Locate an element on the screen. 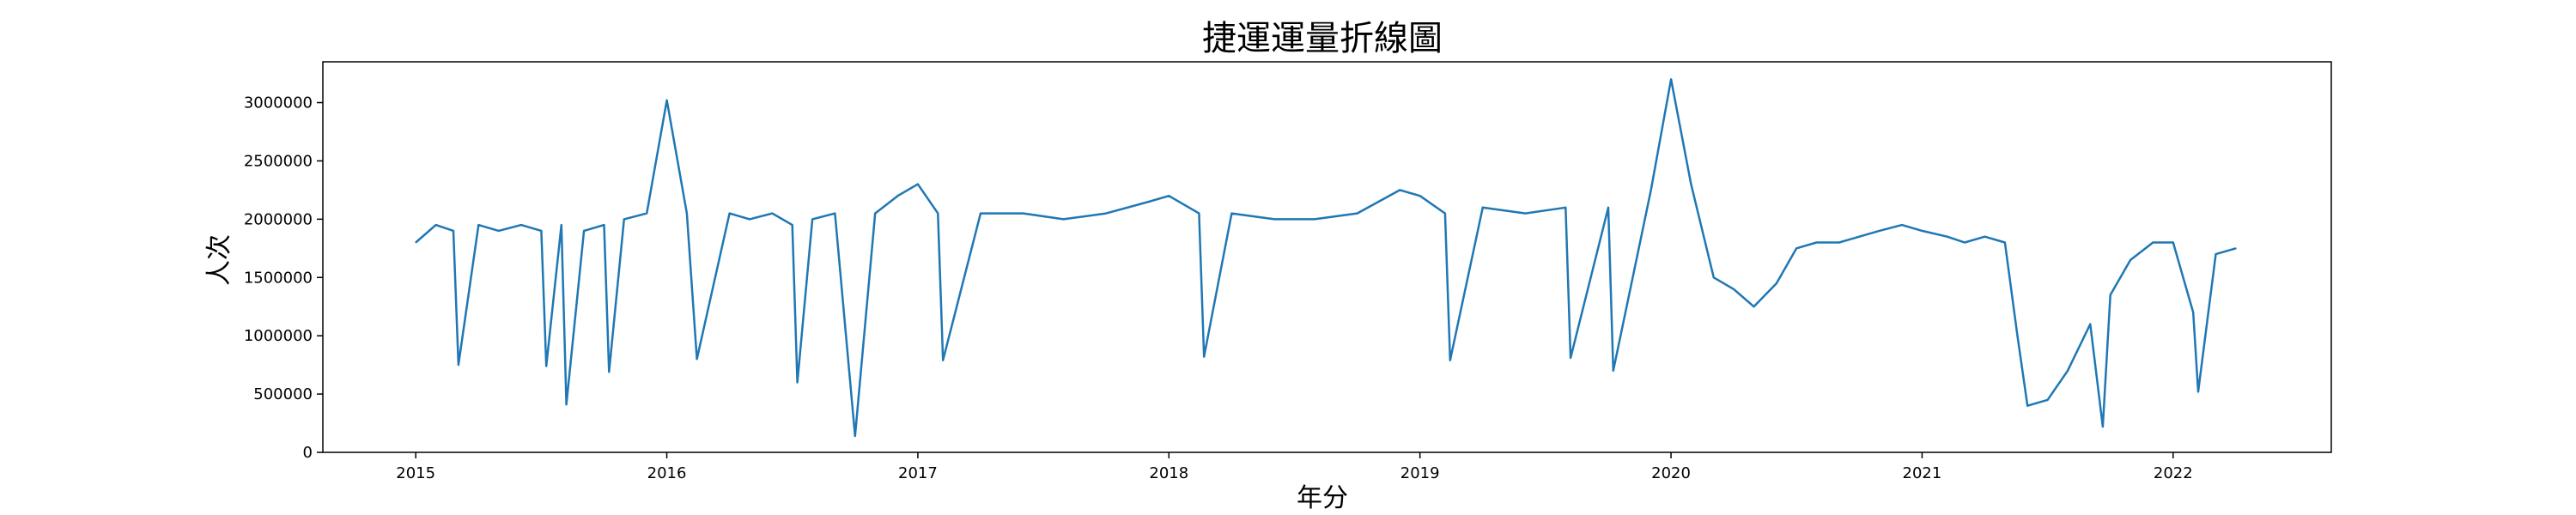  x-tick-label: 2022 is located at coordinates (2173, 473).